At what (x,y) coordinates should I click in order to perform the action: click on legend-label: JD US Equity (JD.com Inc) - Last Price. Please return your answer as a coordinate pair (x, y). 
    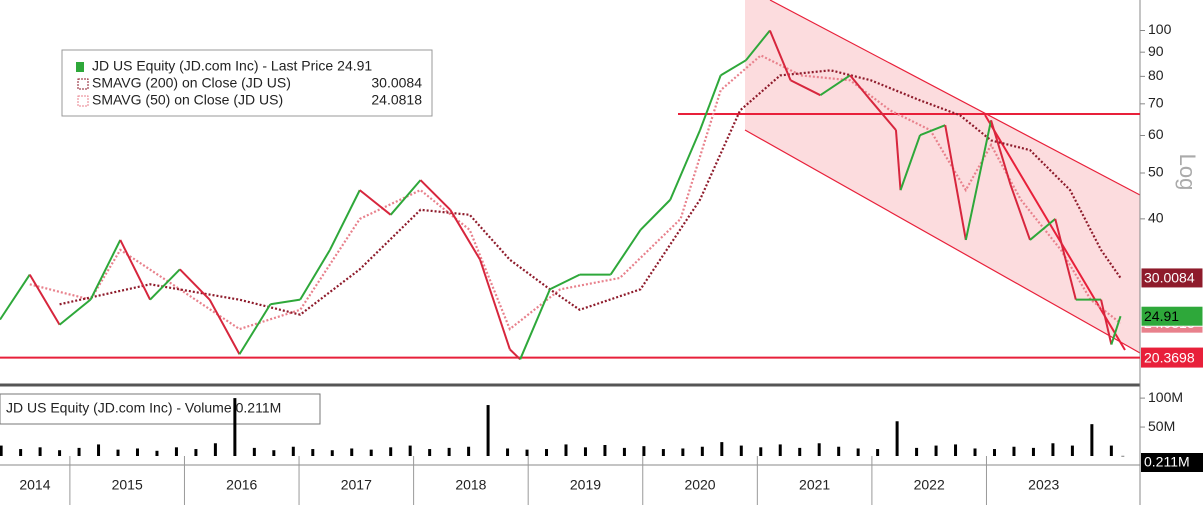
    Looking at the image, I should click on (212, 66).